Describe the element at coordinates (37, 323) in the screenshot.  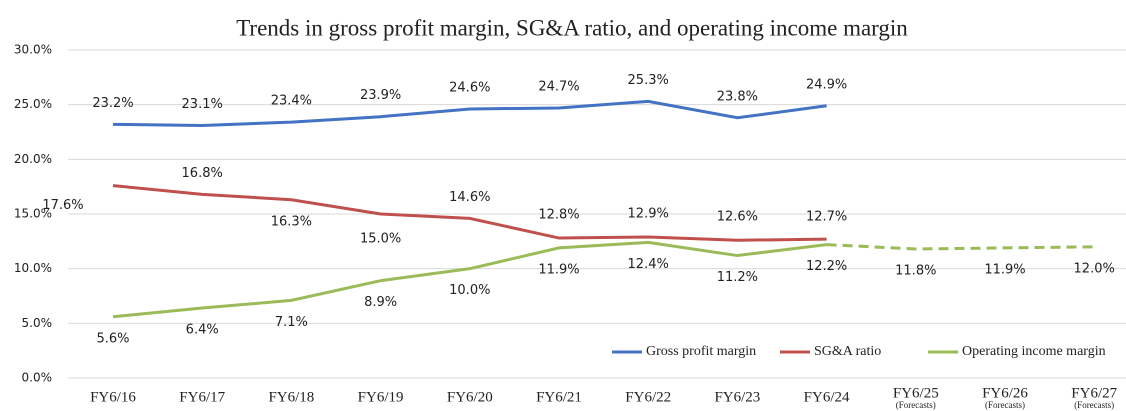
I see `y-tick-label: 5.0%` at that location.